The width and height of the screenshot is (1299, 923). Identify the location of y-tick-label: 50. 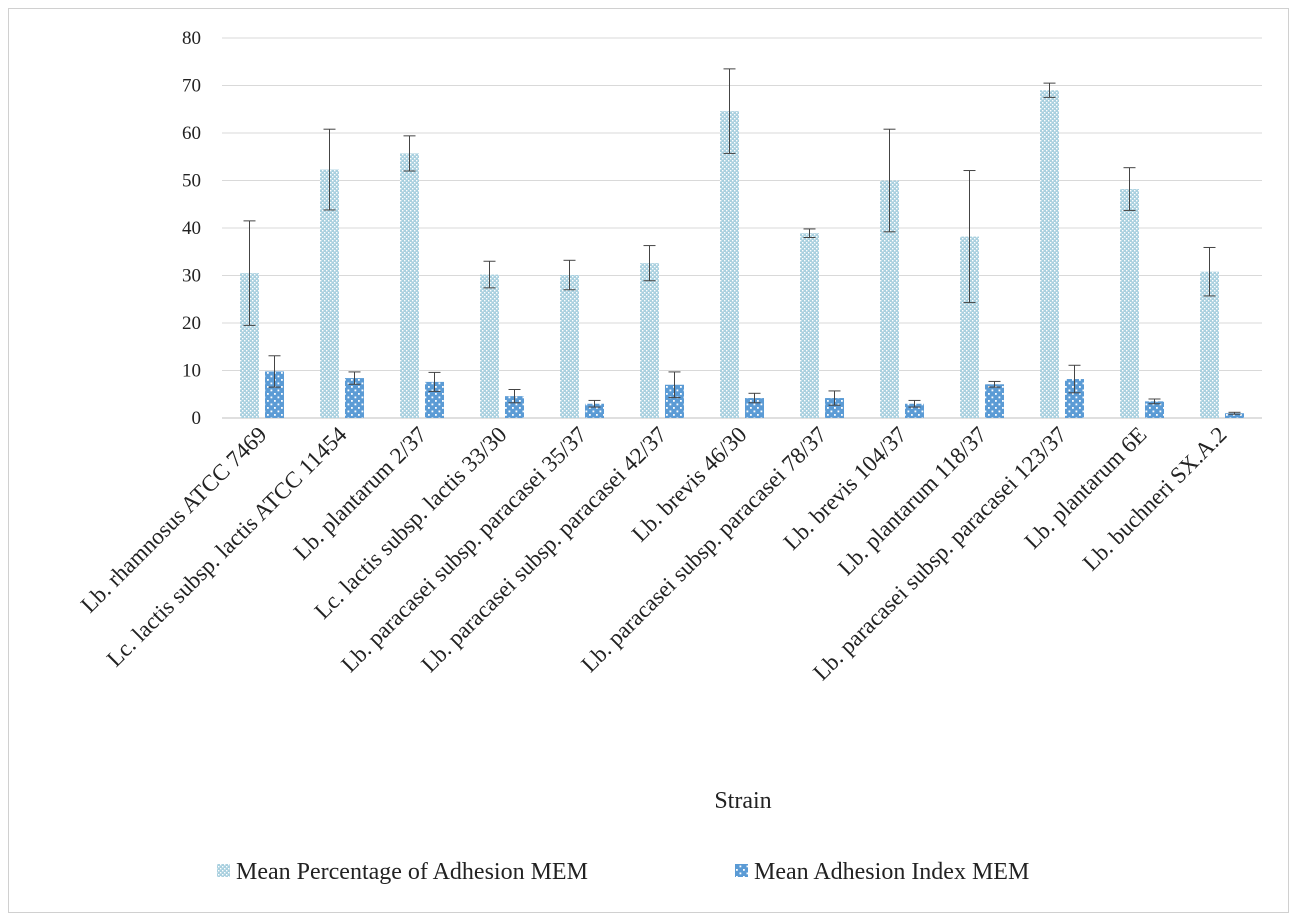
(191, 181).